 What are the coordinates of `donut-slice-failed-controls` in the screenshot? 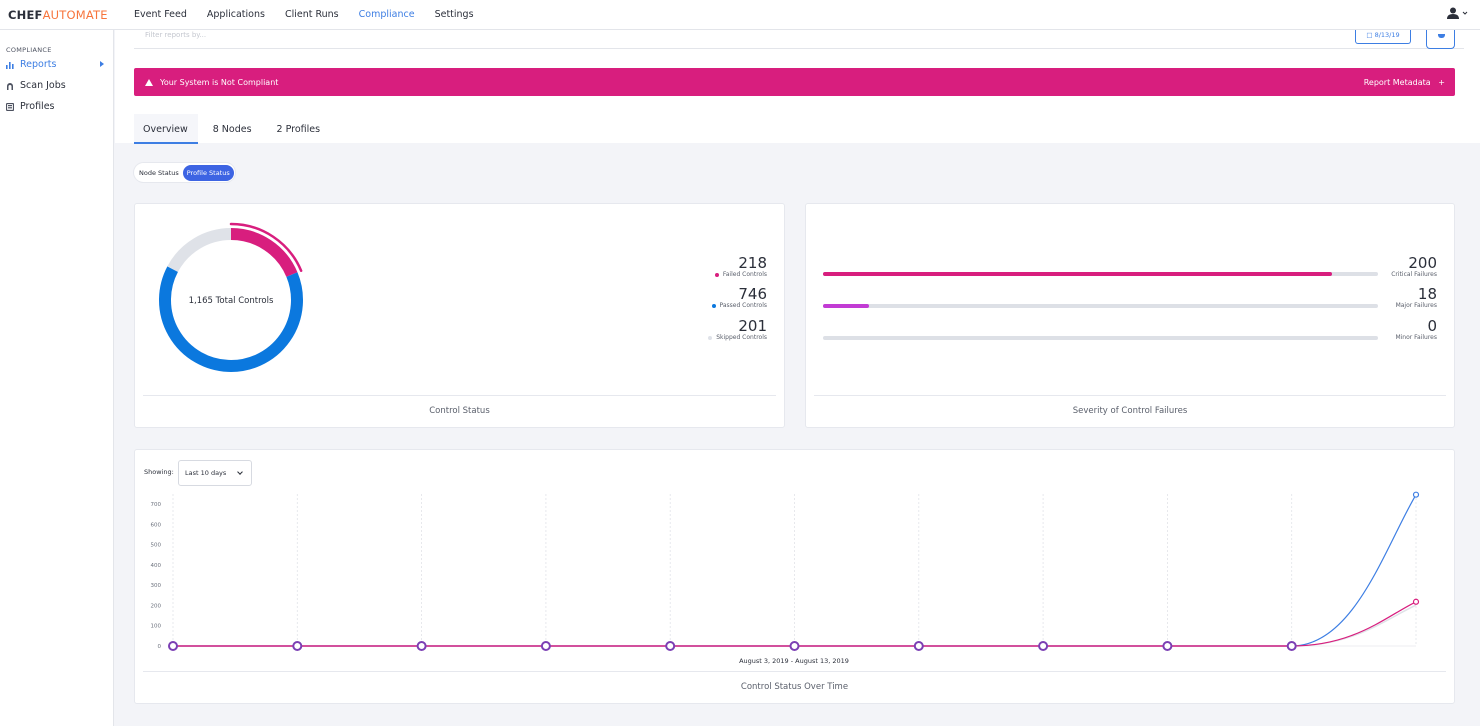 It's located at (264, 253).